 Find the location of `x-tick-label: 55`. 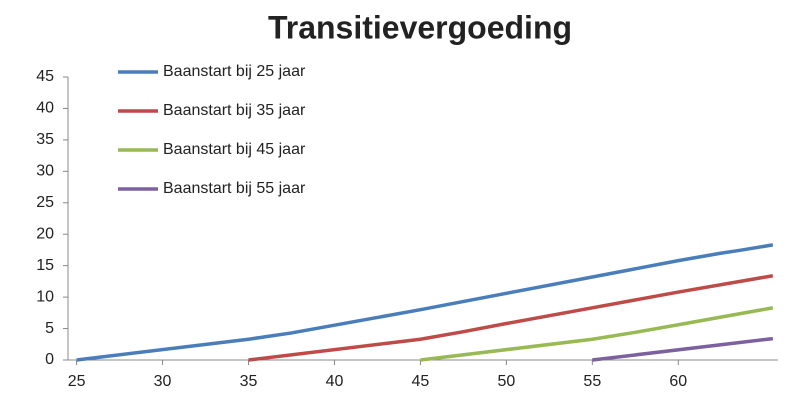

x-tick-label: 55 is located at coordinates (592, 381).